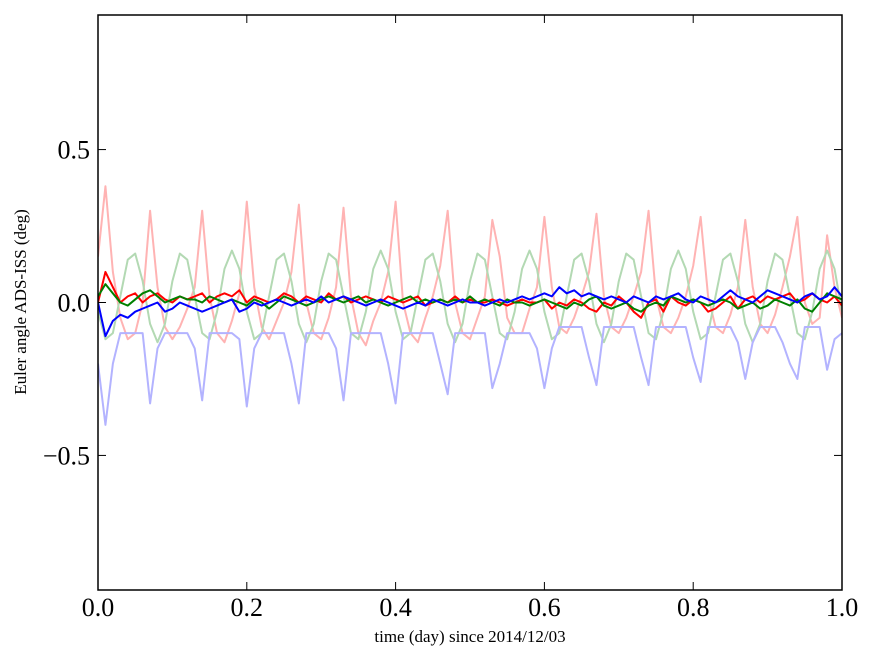  Describe the element at coordinates (74, 150) in the screenshot. I see `y-tick-label: 0.5` at that location.